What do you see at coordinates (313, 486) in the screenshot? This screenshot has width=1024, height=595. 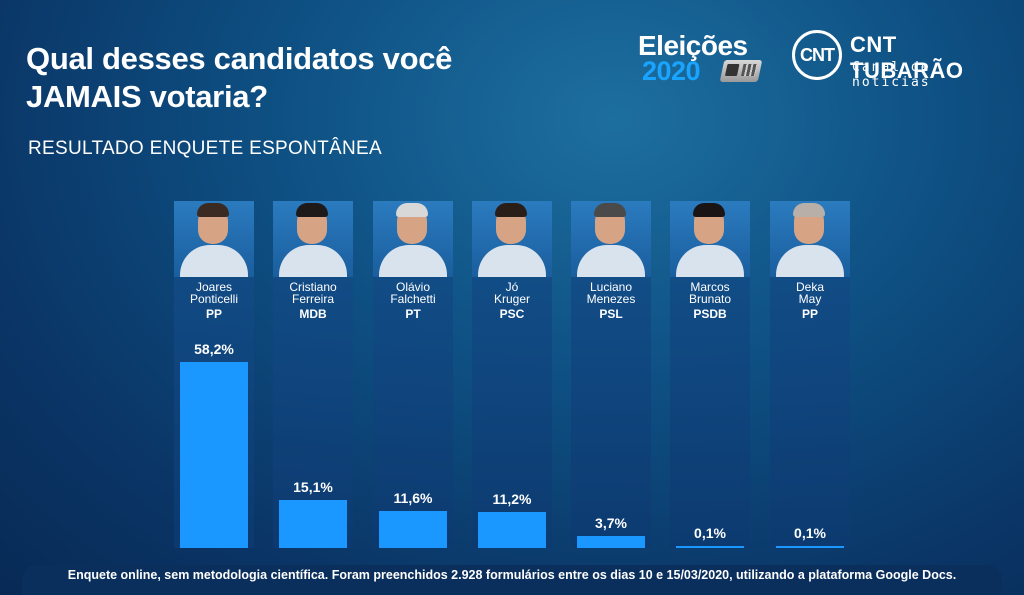 I see `bar-value-label: 15,1%` at bounding box center [313, 486].